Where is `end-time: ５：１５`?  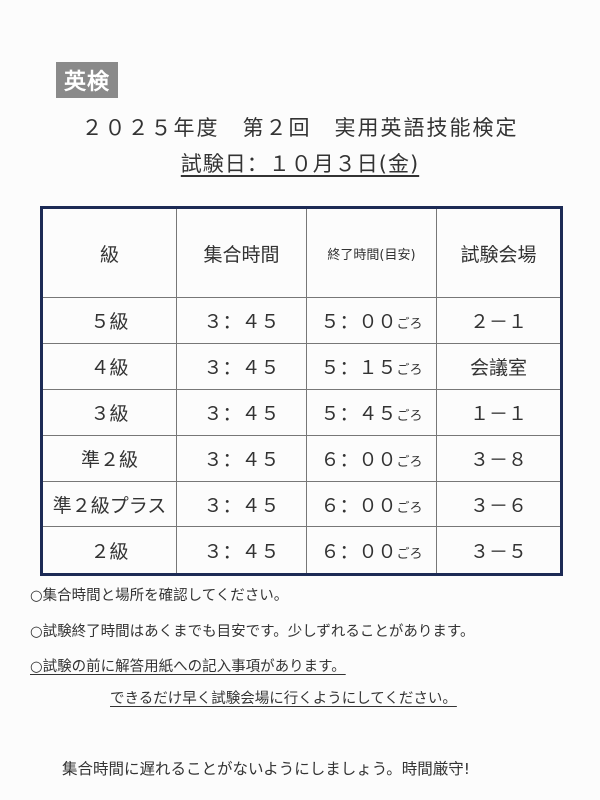 end-time: ５：１５ is located at coordinates (358, 367).